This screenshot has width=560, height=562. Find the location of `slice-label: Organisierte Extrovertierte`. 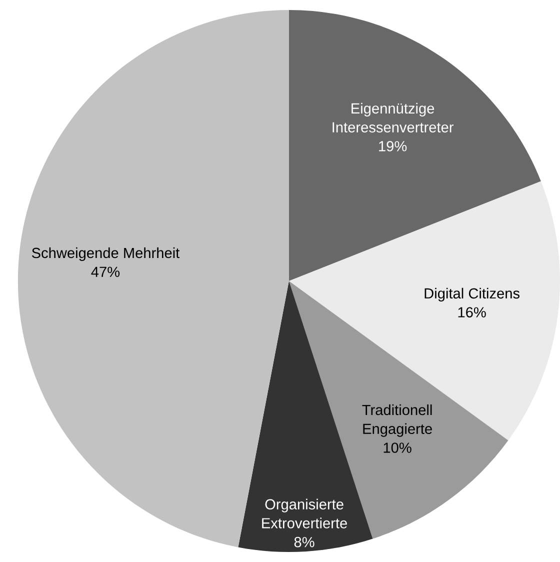

slice-label: Organisierte Extrovertierte is located at coordinates (304, 513).